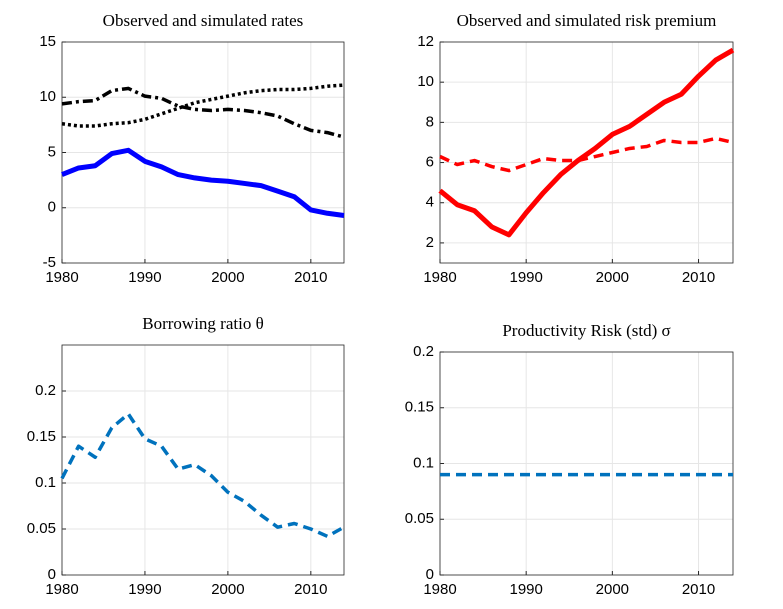 This screenshot has height=609, width=783. What do you see at coordinates (430, 202) in the screenshot?
I see `y-tick-label: 4` at bounding box center [430, 202].